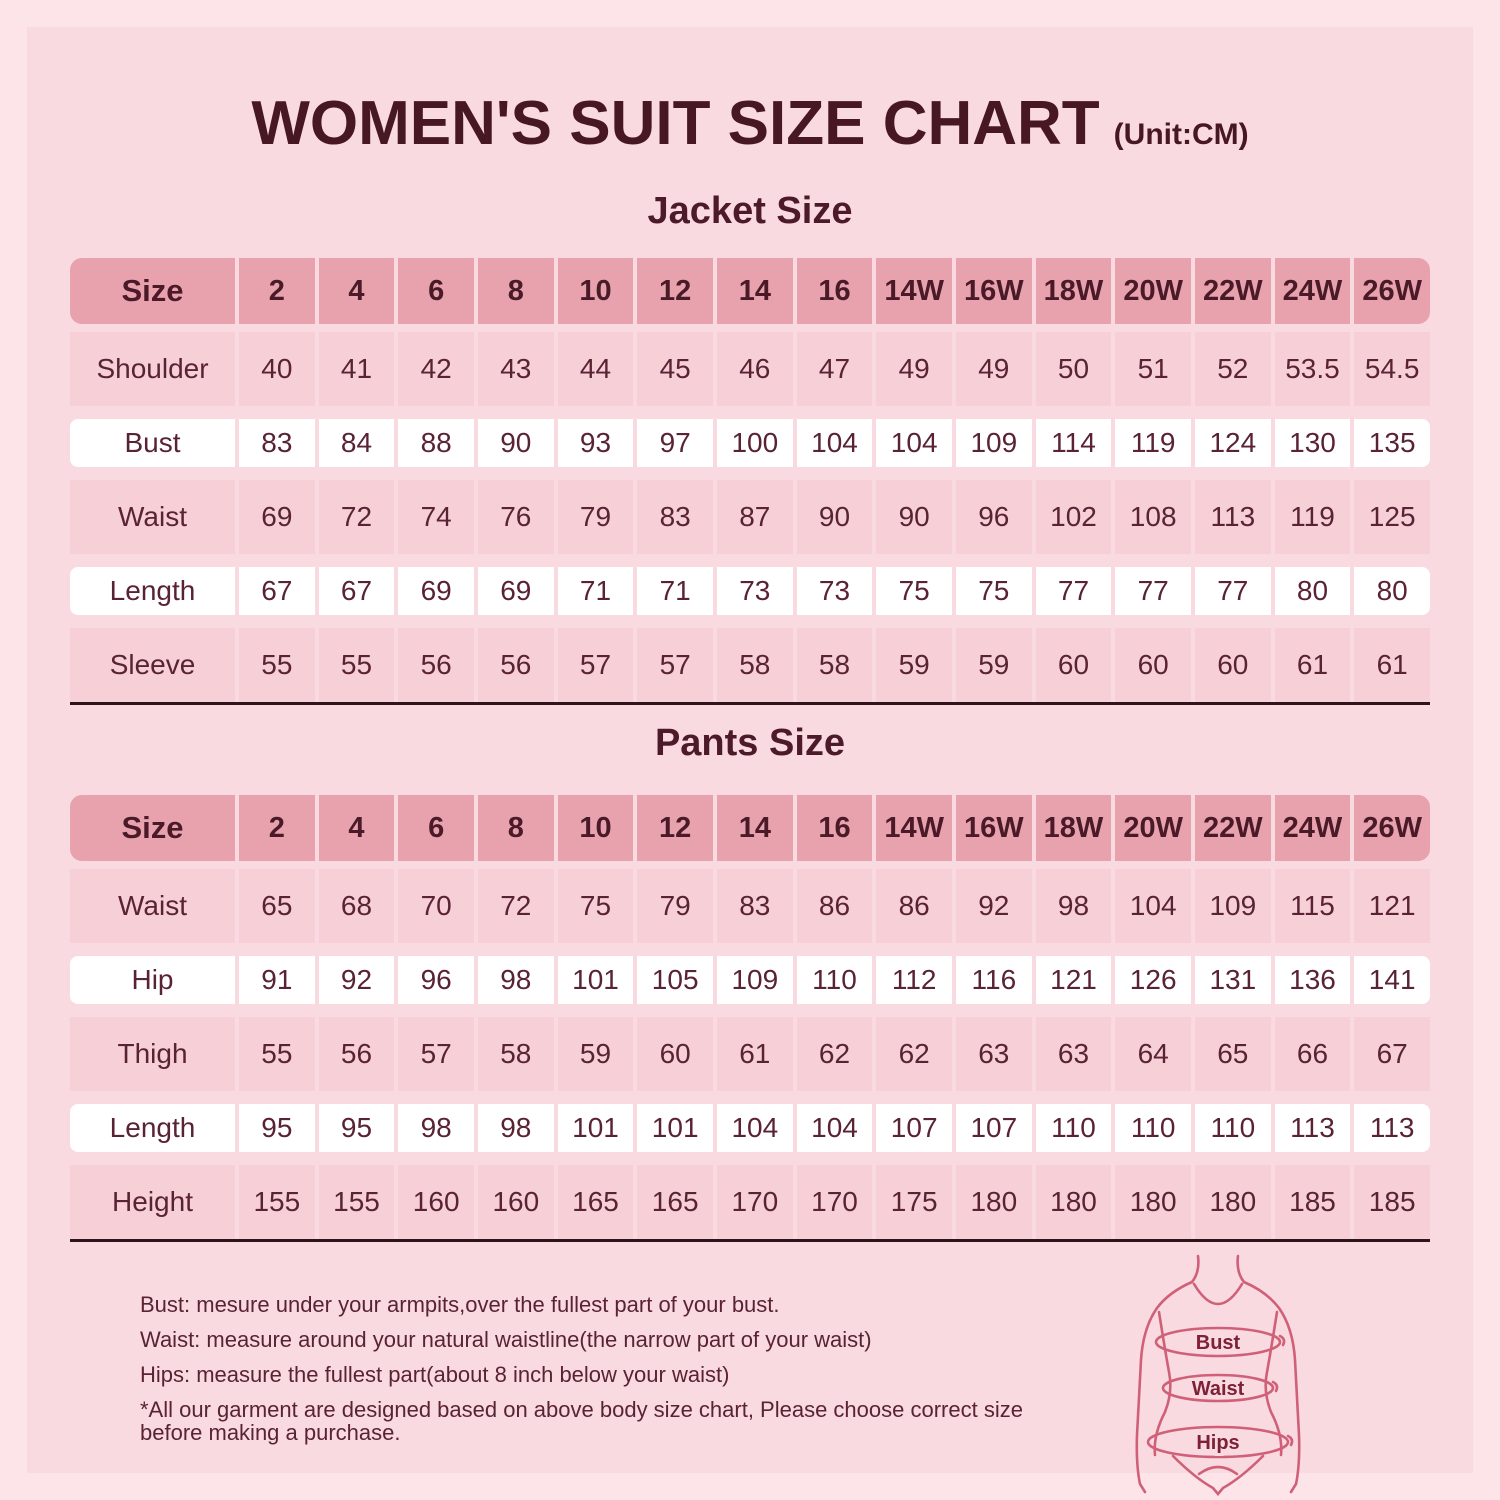 Image resolution: width=1500 pixels, height=1500 pixels. Describe the element at coordinates (1073, 665) in the screenshot. I see `table-cell: 60` at that location.